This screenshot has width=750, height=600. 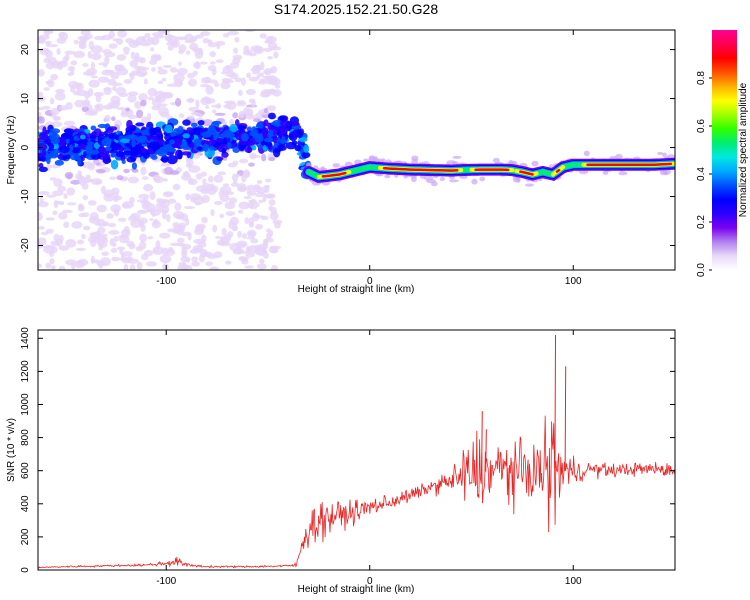 I want to click on spectrogram-ridge-core, so click(x=420, y=169).